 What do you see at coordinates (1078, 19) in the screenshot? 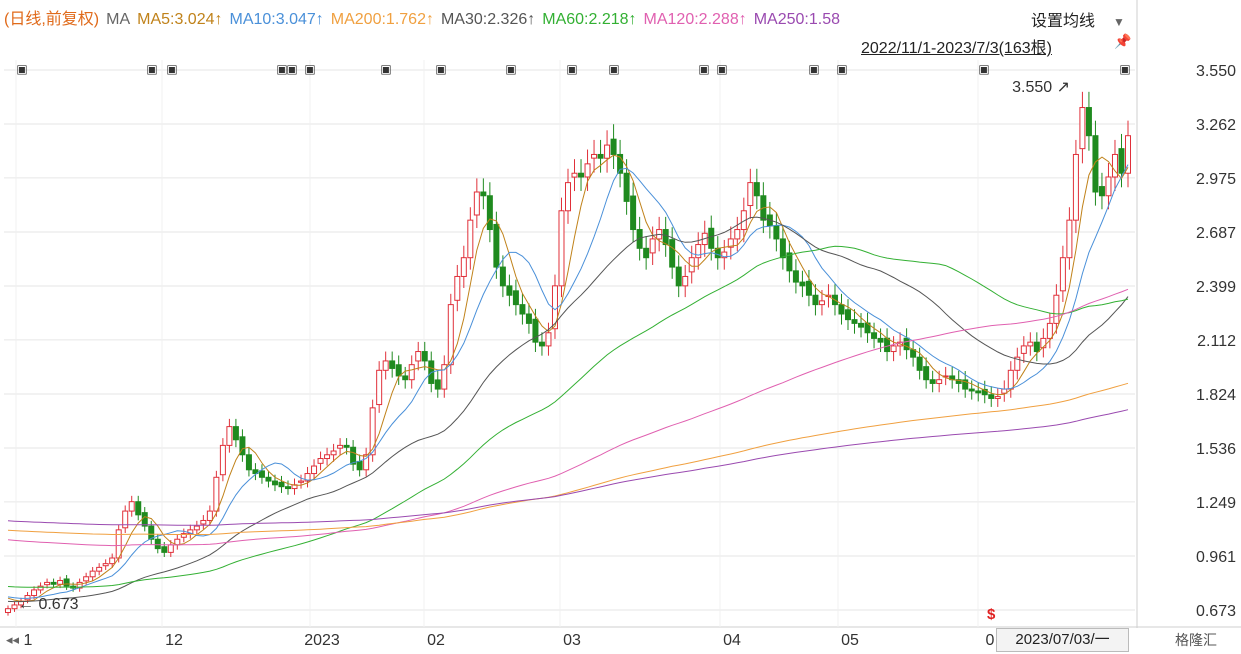
I see `ma-settings-button: 设置均线 ▼` at bounding box center [1078, 19].